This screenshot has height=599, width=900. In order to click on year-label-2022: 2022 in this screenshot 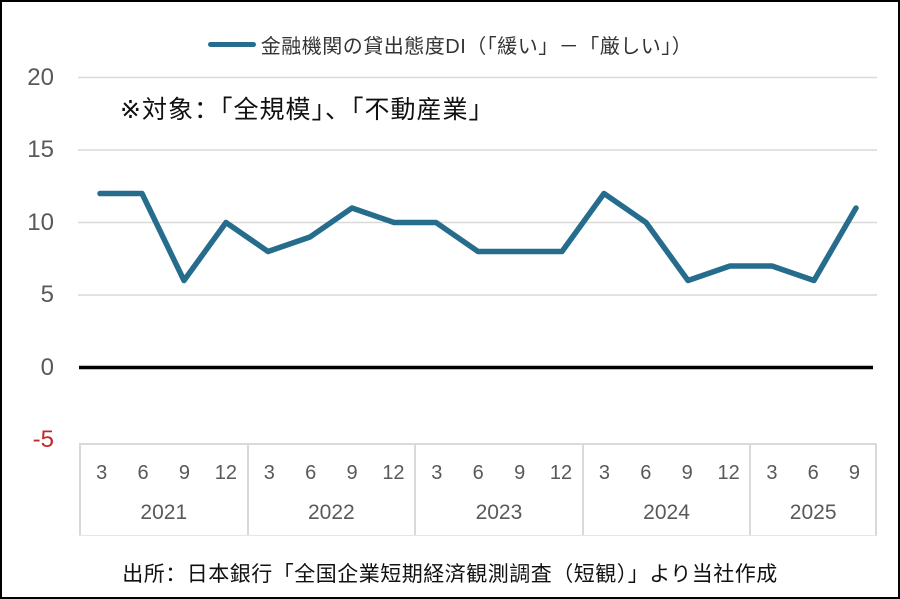, I will do `click(331, 512)`.